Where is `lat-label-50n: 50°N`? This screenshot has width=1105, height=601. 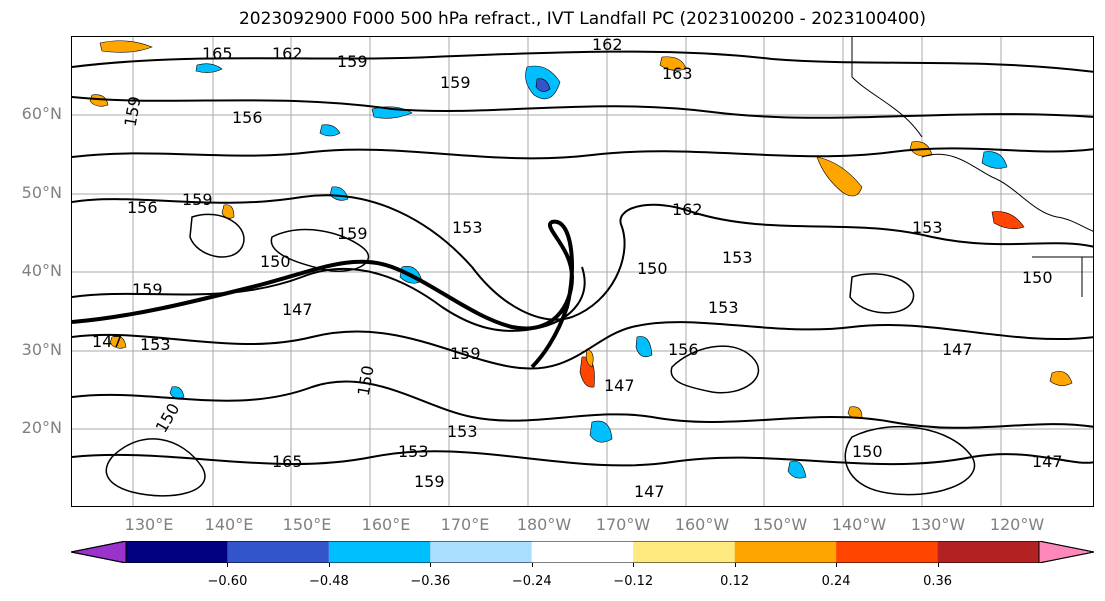 lat-label-50n: 50°N is located at coordinates (41, 192).